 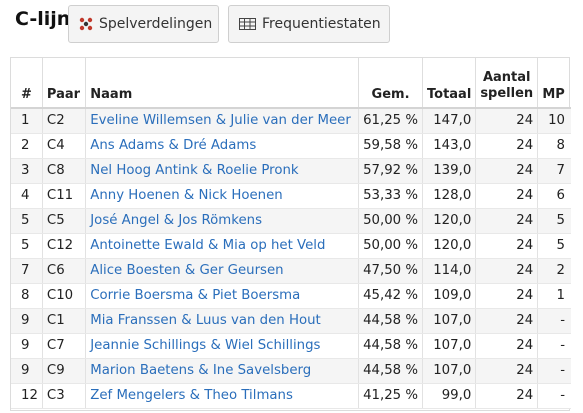 What do you see at coordinates (64, 121) in the screenshot?
I see `cell-paar: C2` at bounding box center [64, 121].